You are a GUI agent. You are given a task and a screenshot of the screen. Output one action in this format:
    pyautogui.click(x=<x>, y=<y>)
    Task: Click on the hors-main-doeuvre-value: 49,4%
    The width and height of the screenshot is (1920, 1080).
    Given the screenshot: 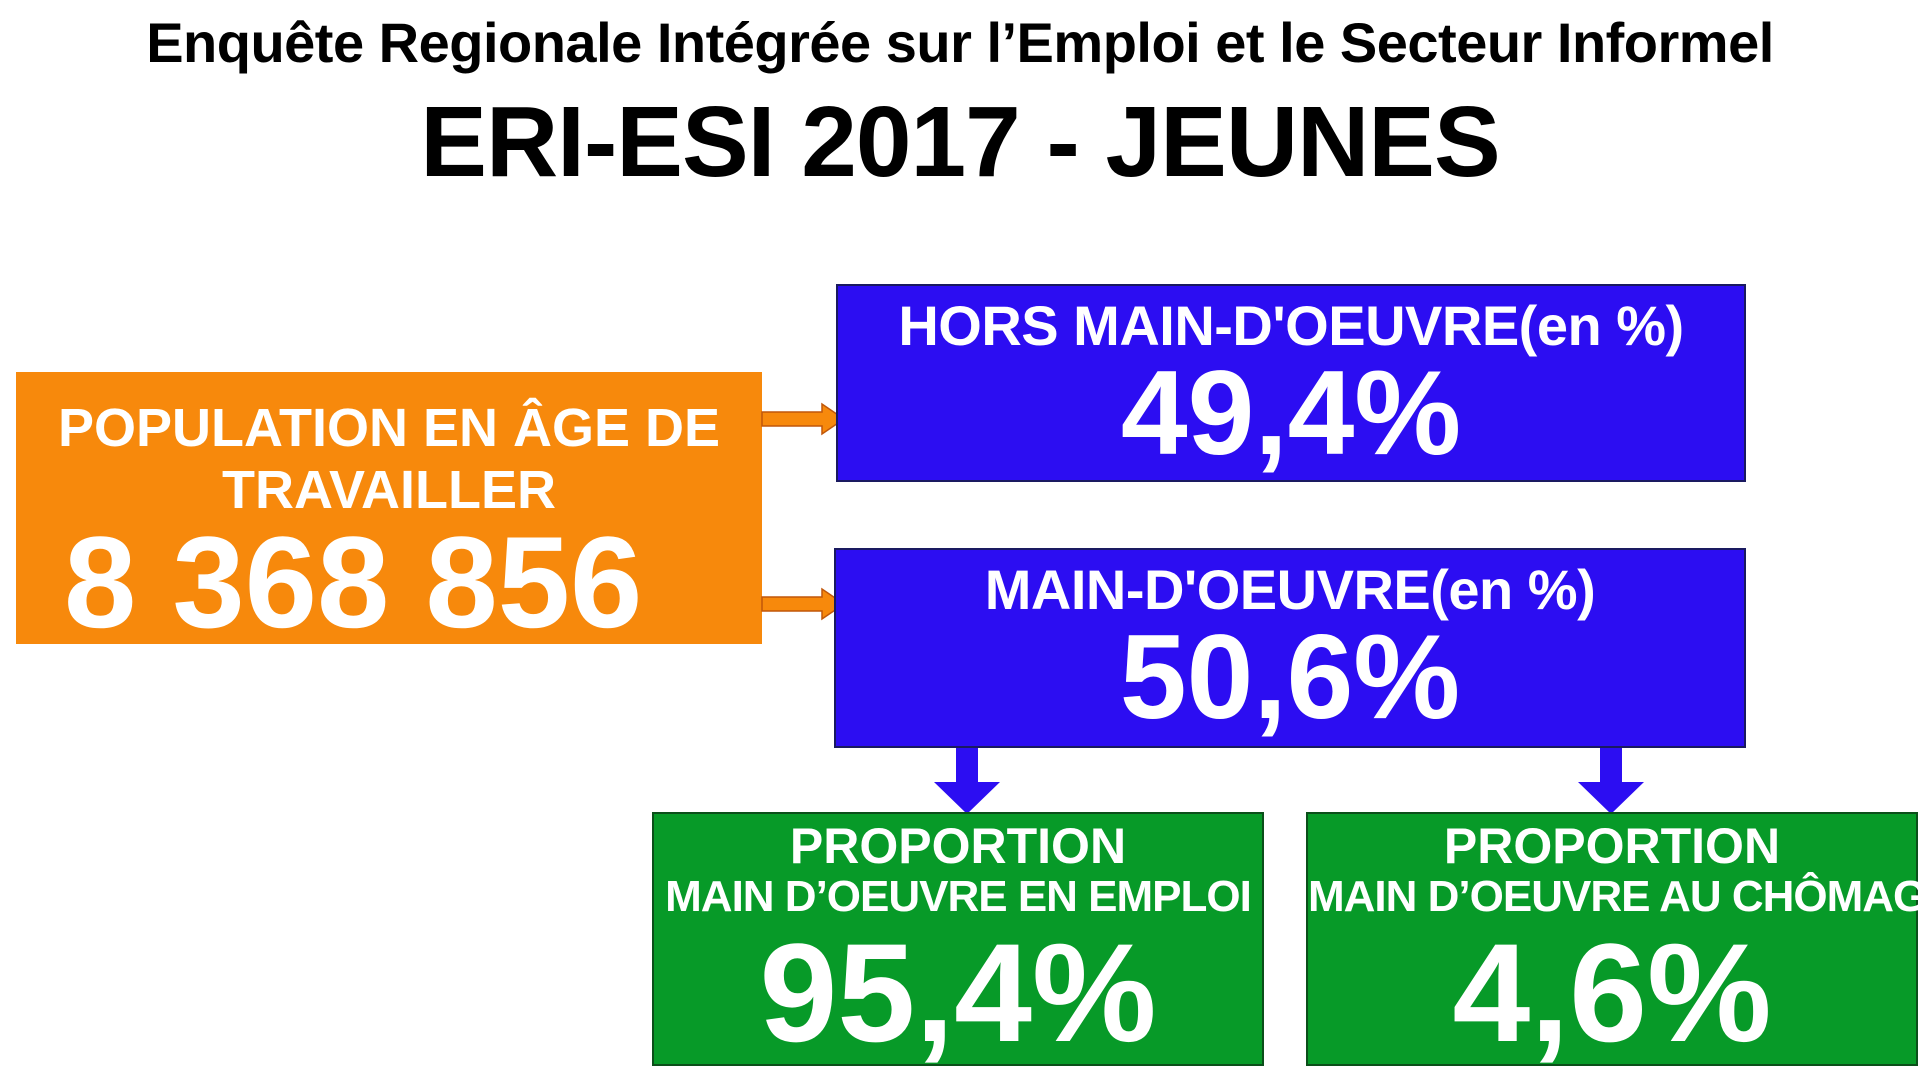 What is the action you would take?
    pyautogui.click(x=1291, y=413)
    